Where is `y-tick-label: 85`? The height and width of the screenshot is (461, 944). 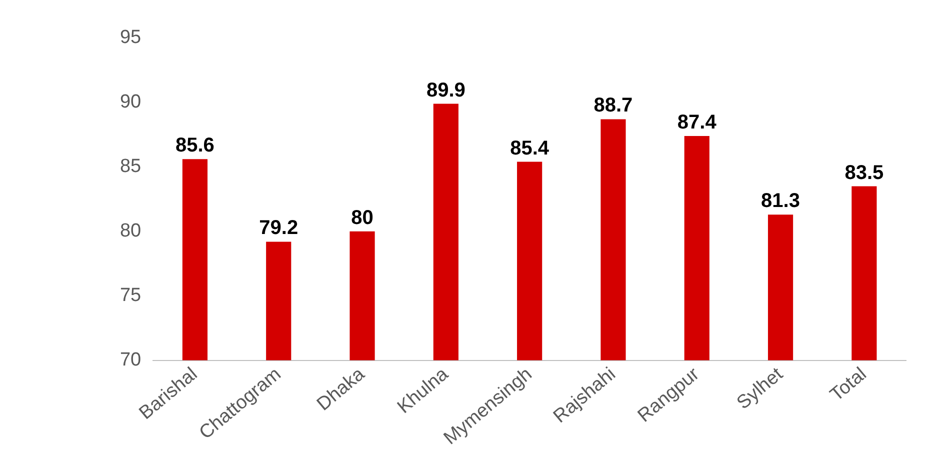 y-tick-label: 85 is located at coordinates (131, 167).